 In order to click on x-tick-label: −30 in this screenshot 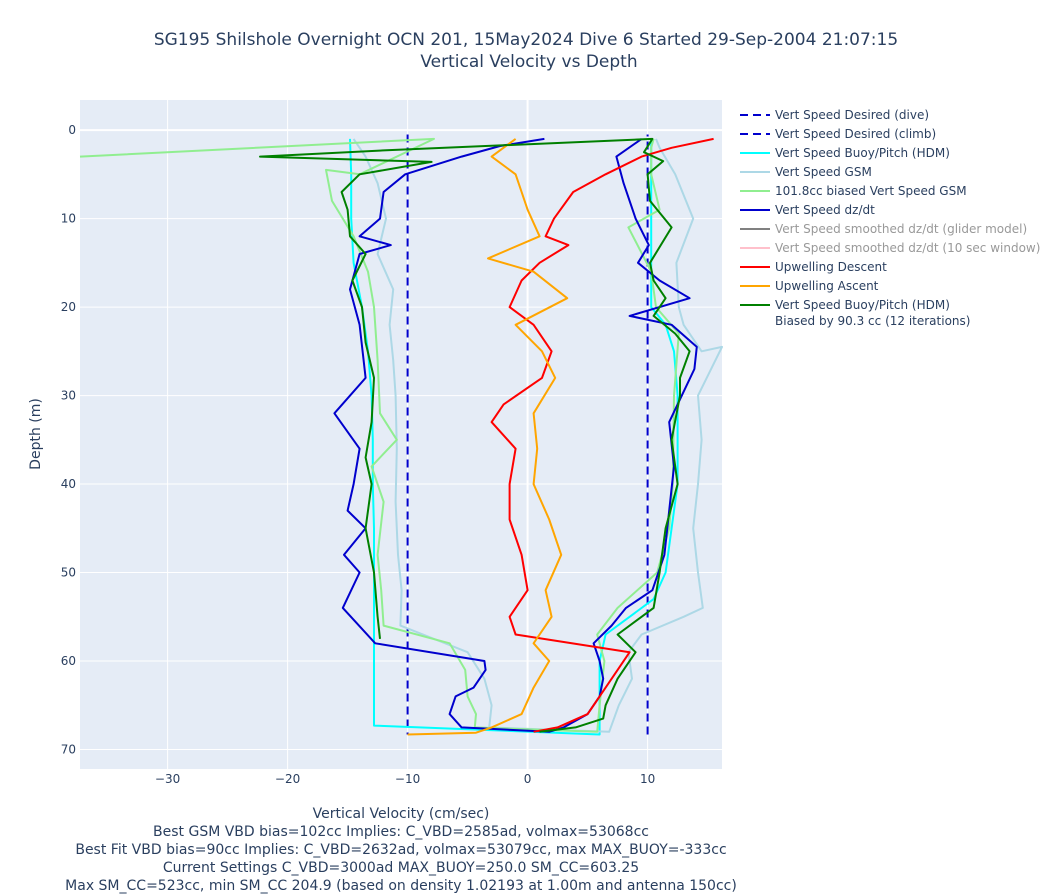, I will do `click(167, 779)`.